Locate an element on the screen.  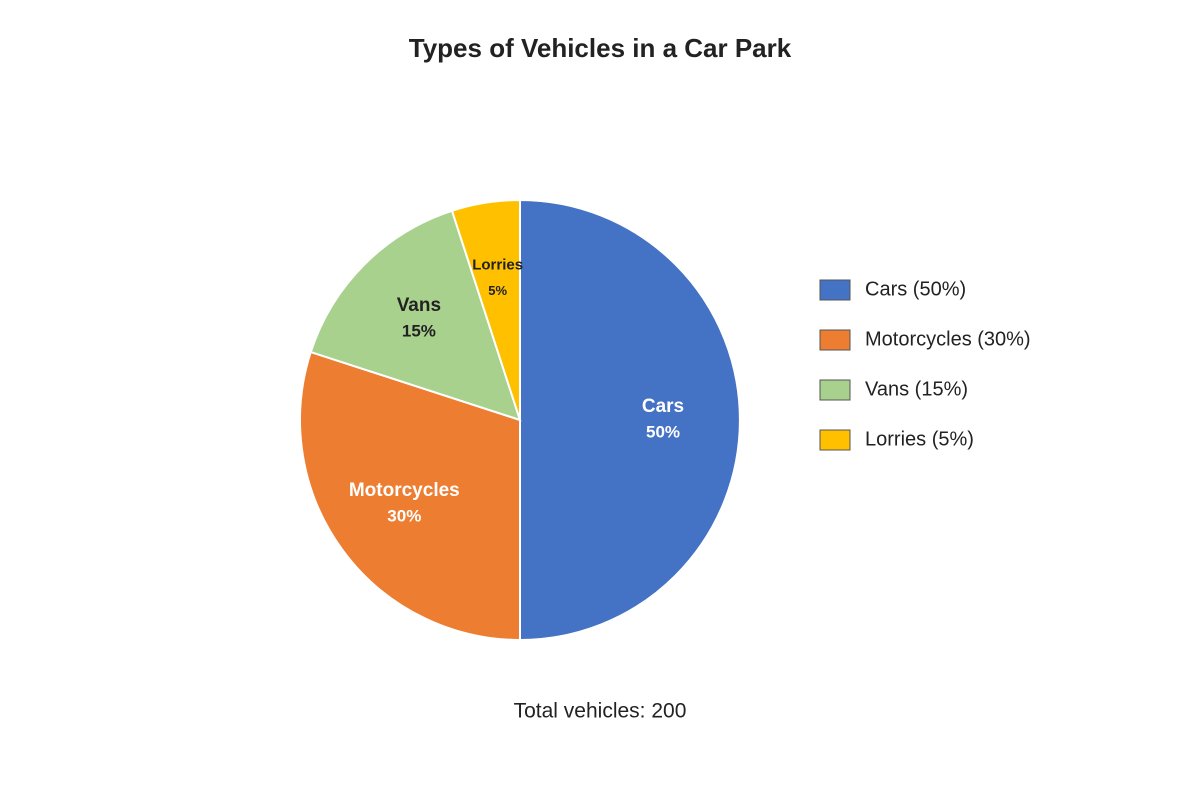
legend-label: Motorcycles (30%) is located at coordinates (948, 339).